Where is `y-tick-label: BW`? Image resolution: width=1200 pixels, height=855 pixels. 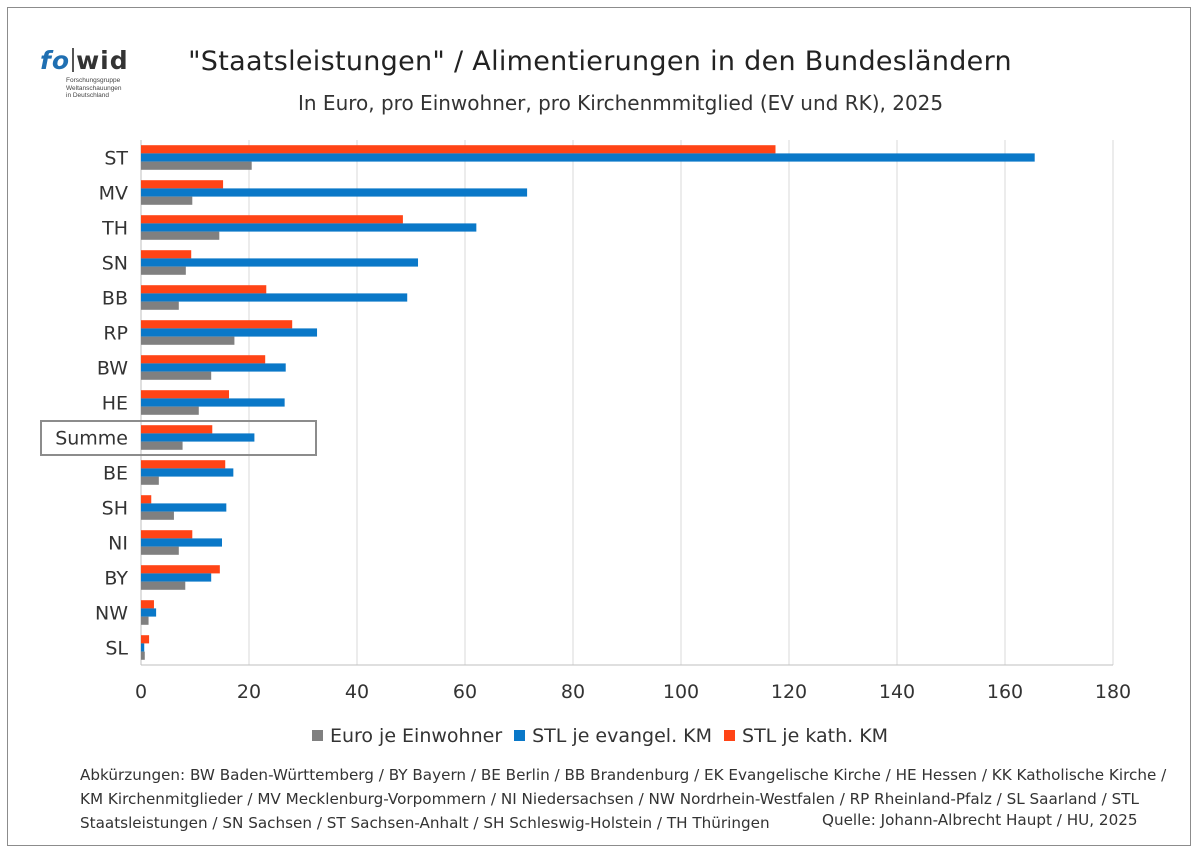
y-tick-label: BW is located at coordinates (112, 369).